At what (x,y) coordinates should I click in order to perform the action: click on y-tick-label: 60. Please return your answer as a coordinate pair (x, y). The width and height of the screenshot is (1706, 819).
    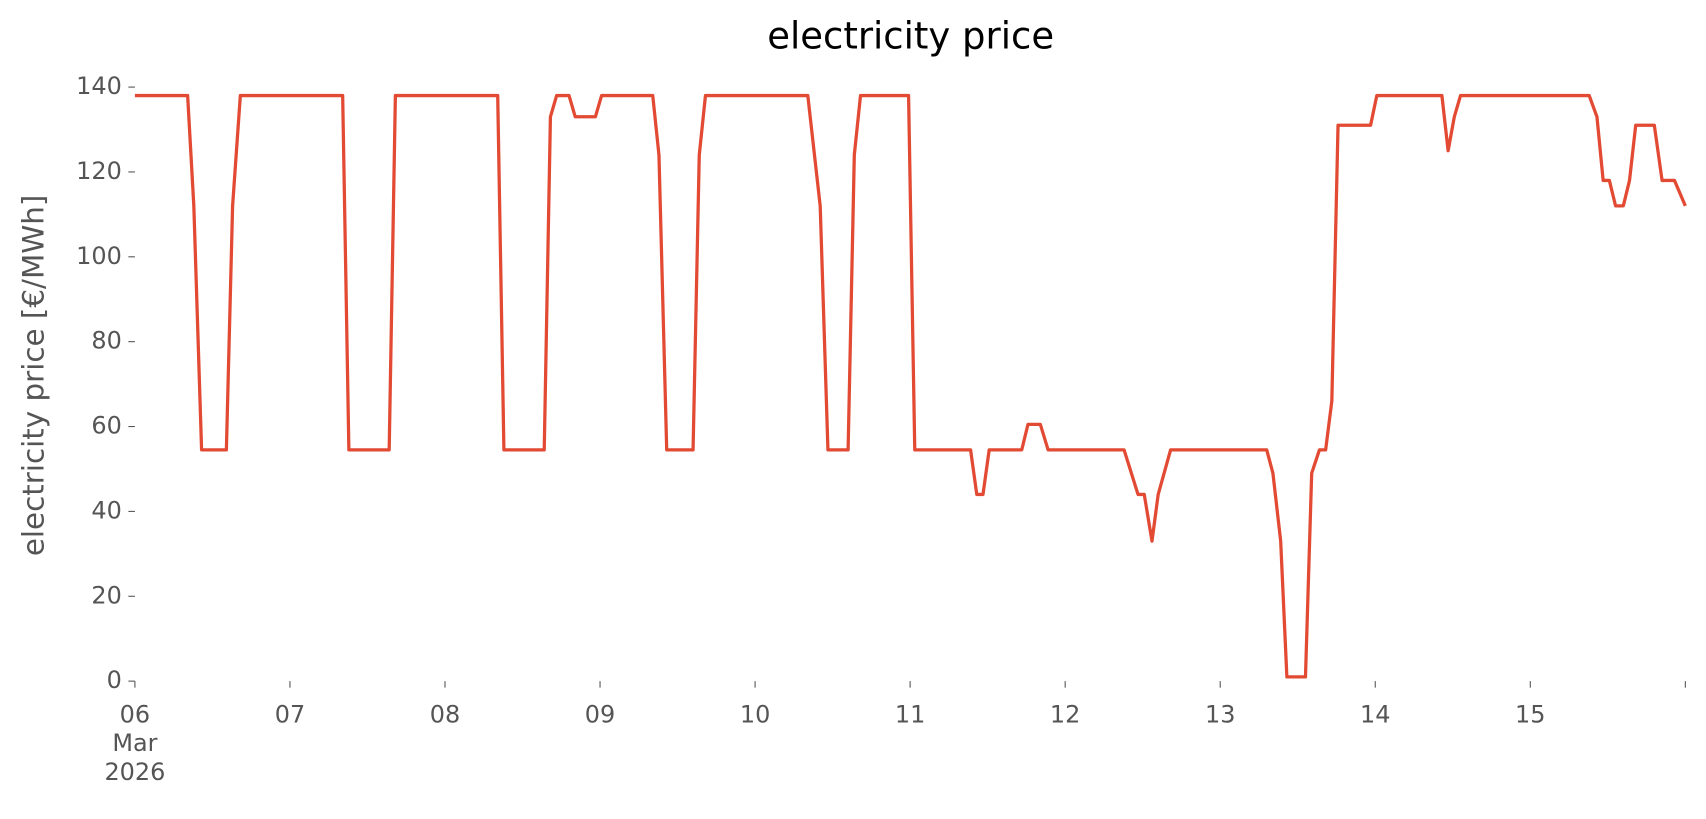
    Looking at the image, I should click on (106, 426).